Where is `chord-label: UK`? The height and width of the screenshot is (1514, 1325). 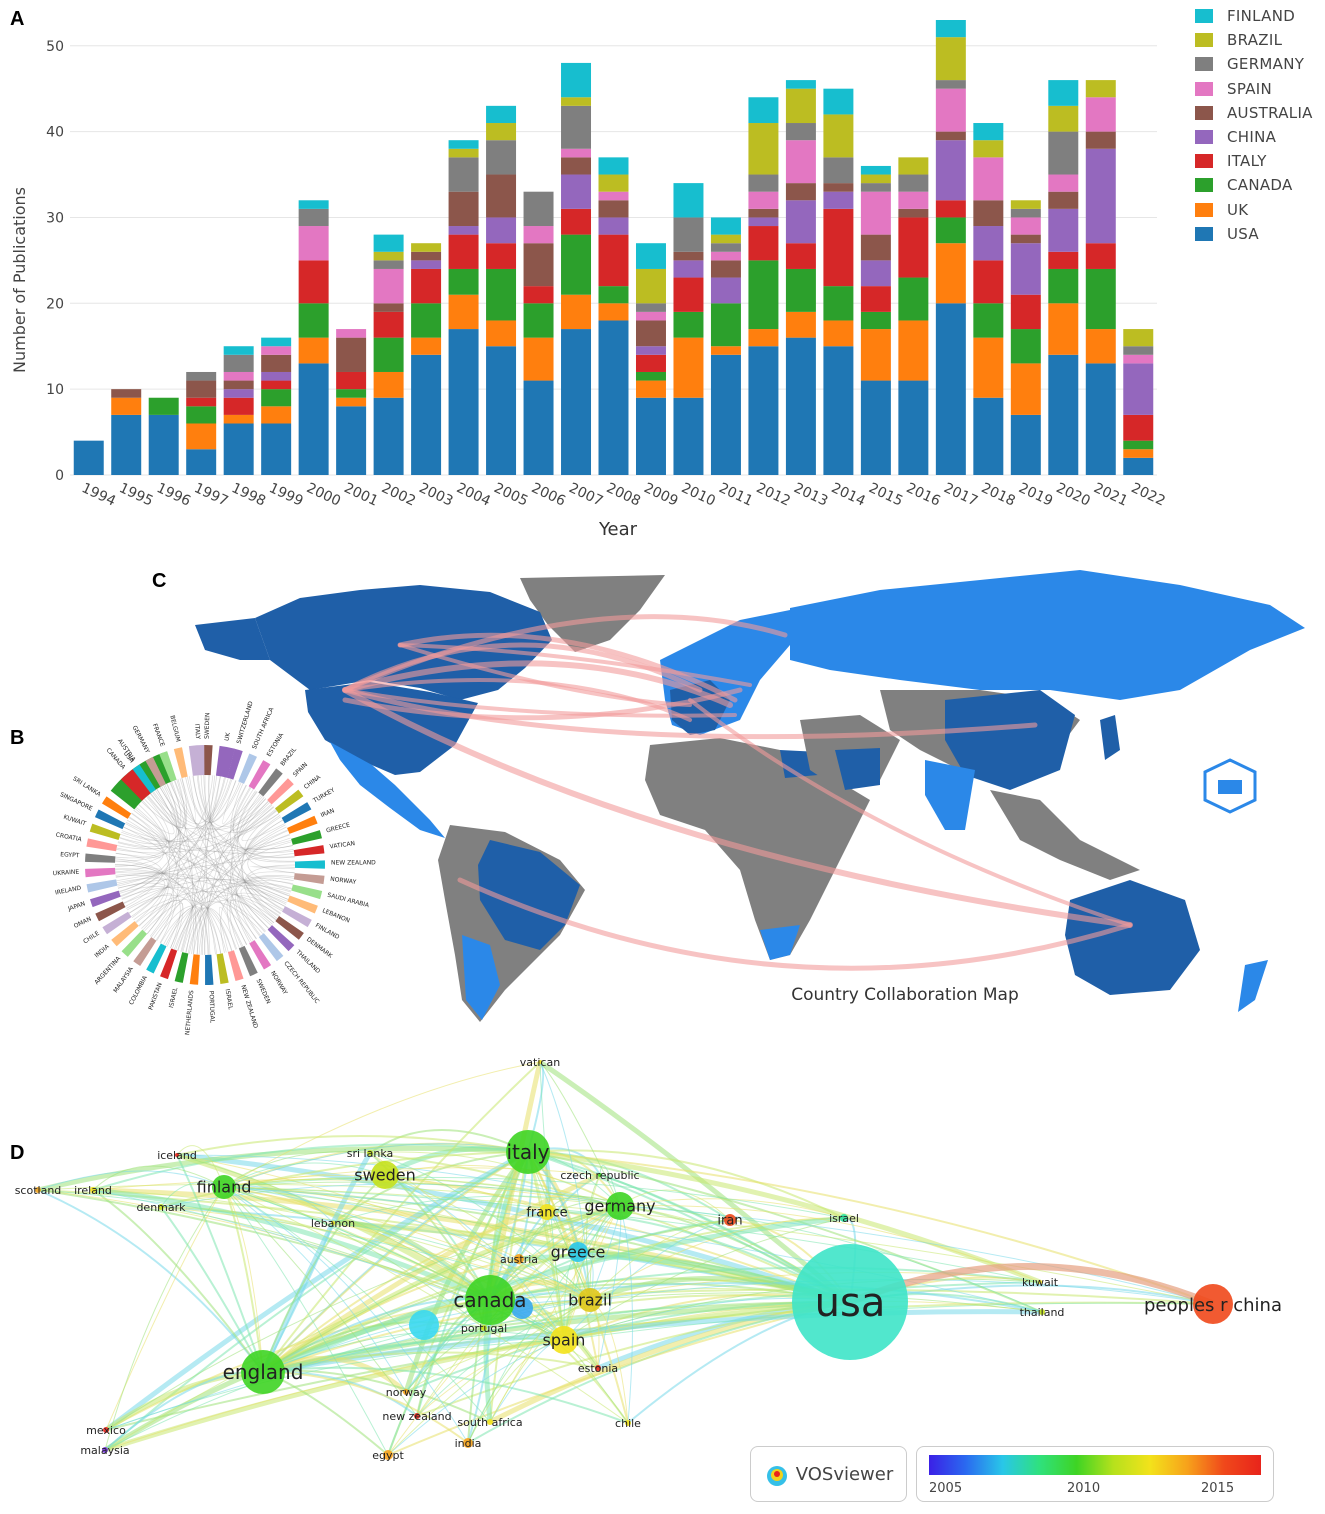
chord-label: UK is located at coordinates (227, 736).